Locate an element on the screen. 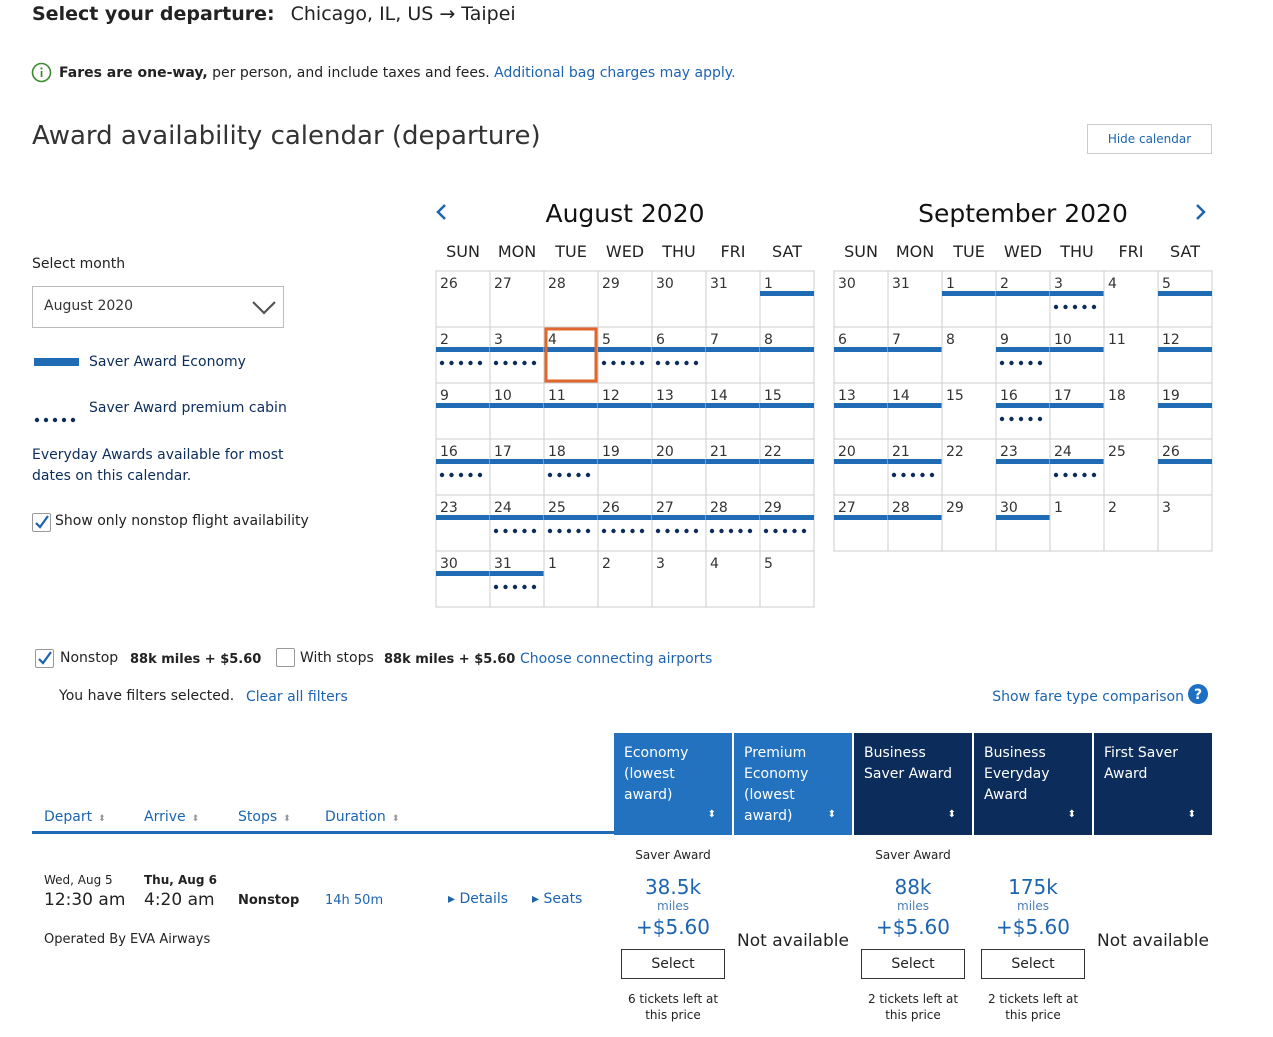  column-header: Stops ⬍ is located at coordinates (264, 817).